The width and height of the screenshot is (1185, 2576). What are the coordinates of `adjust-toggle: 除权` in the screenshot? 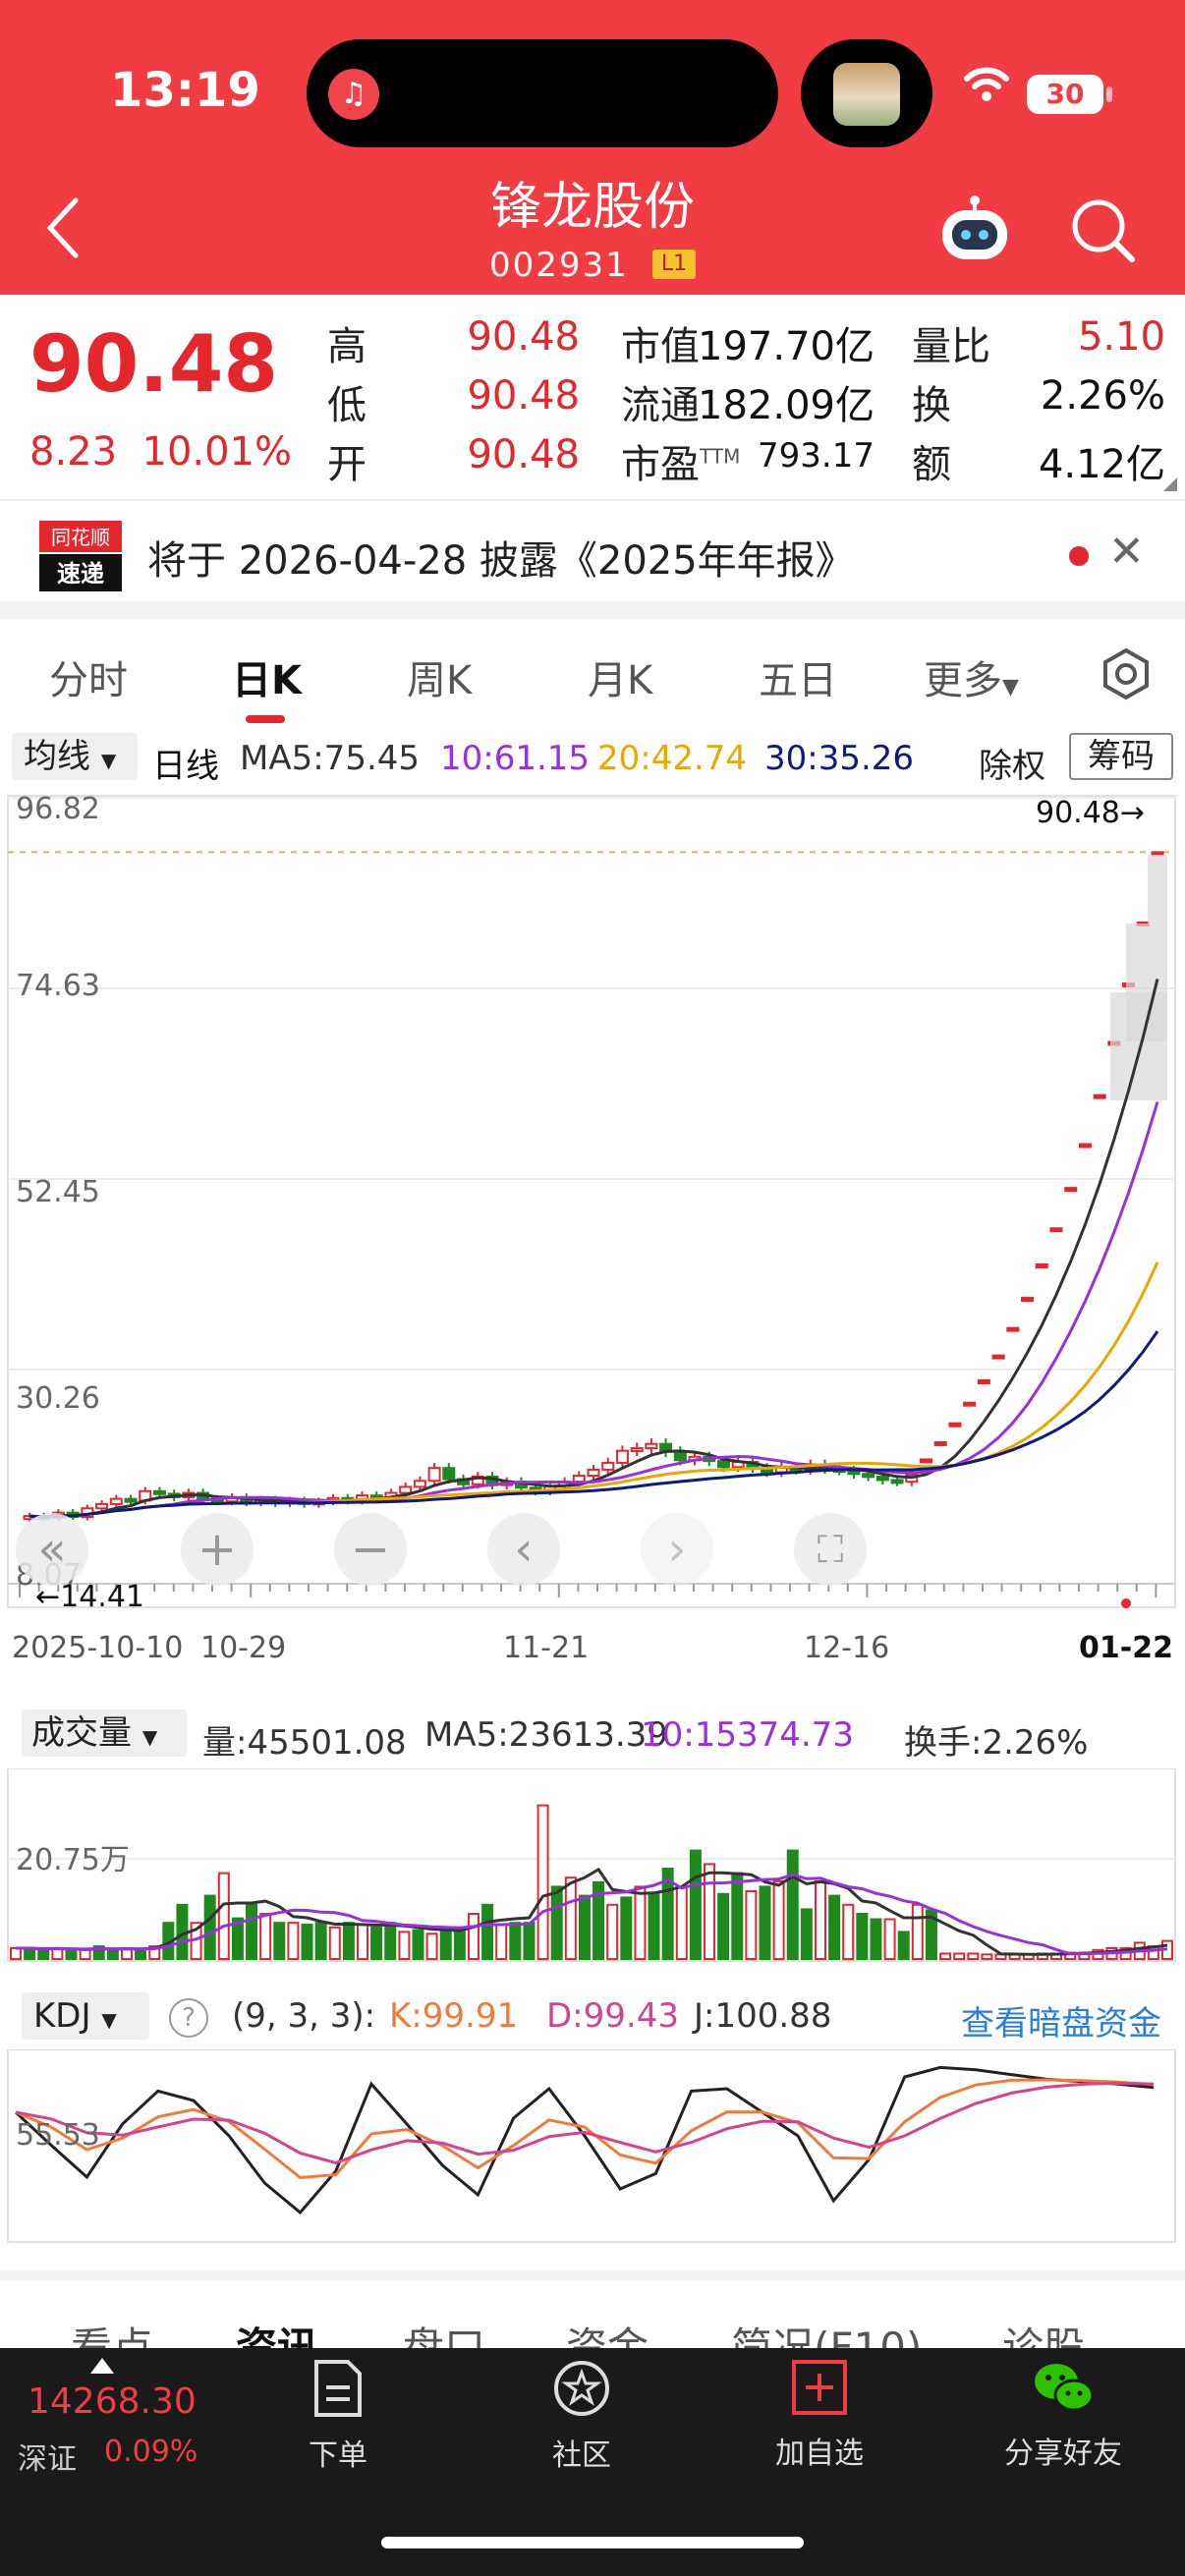 It's located at (1012, 766).